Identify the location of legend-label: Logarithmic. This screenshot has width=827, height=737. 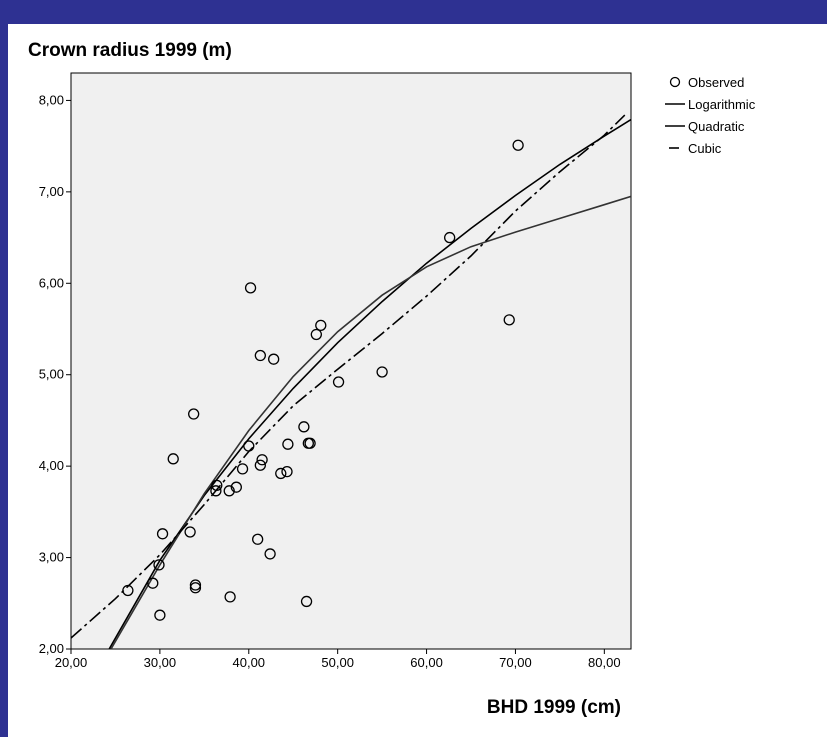
(722, 104).